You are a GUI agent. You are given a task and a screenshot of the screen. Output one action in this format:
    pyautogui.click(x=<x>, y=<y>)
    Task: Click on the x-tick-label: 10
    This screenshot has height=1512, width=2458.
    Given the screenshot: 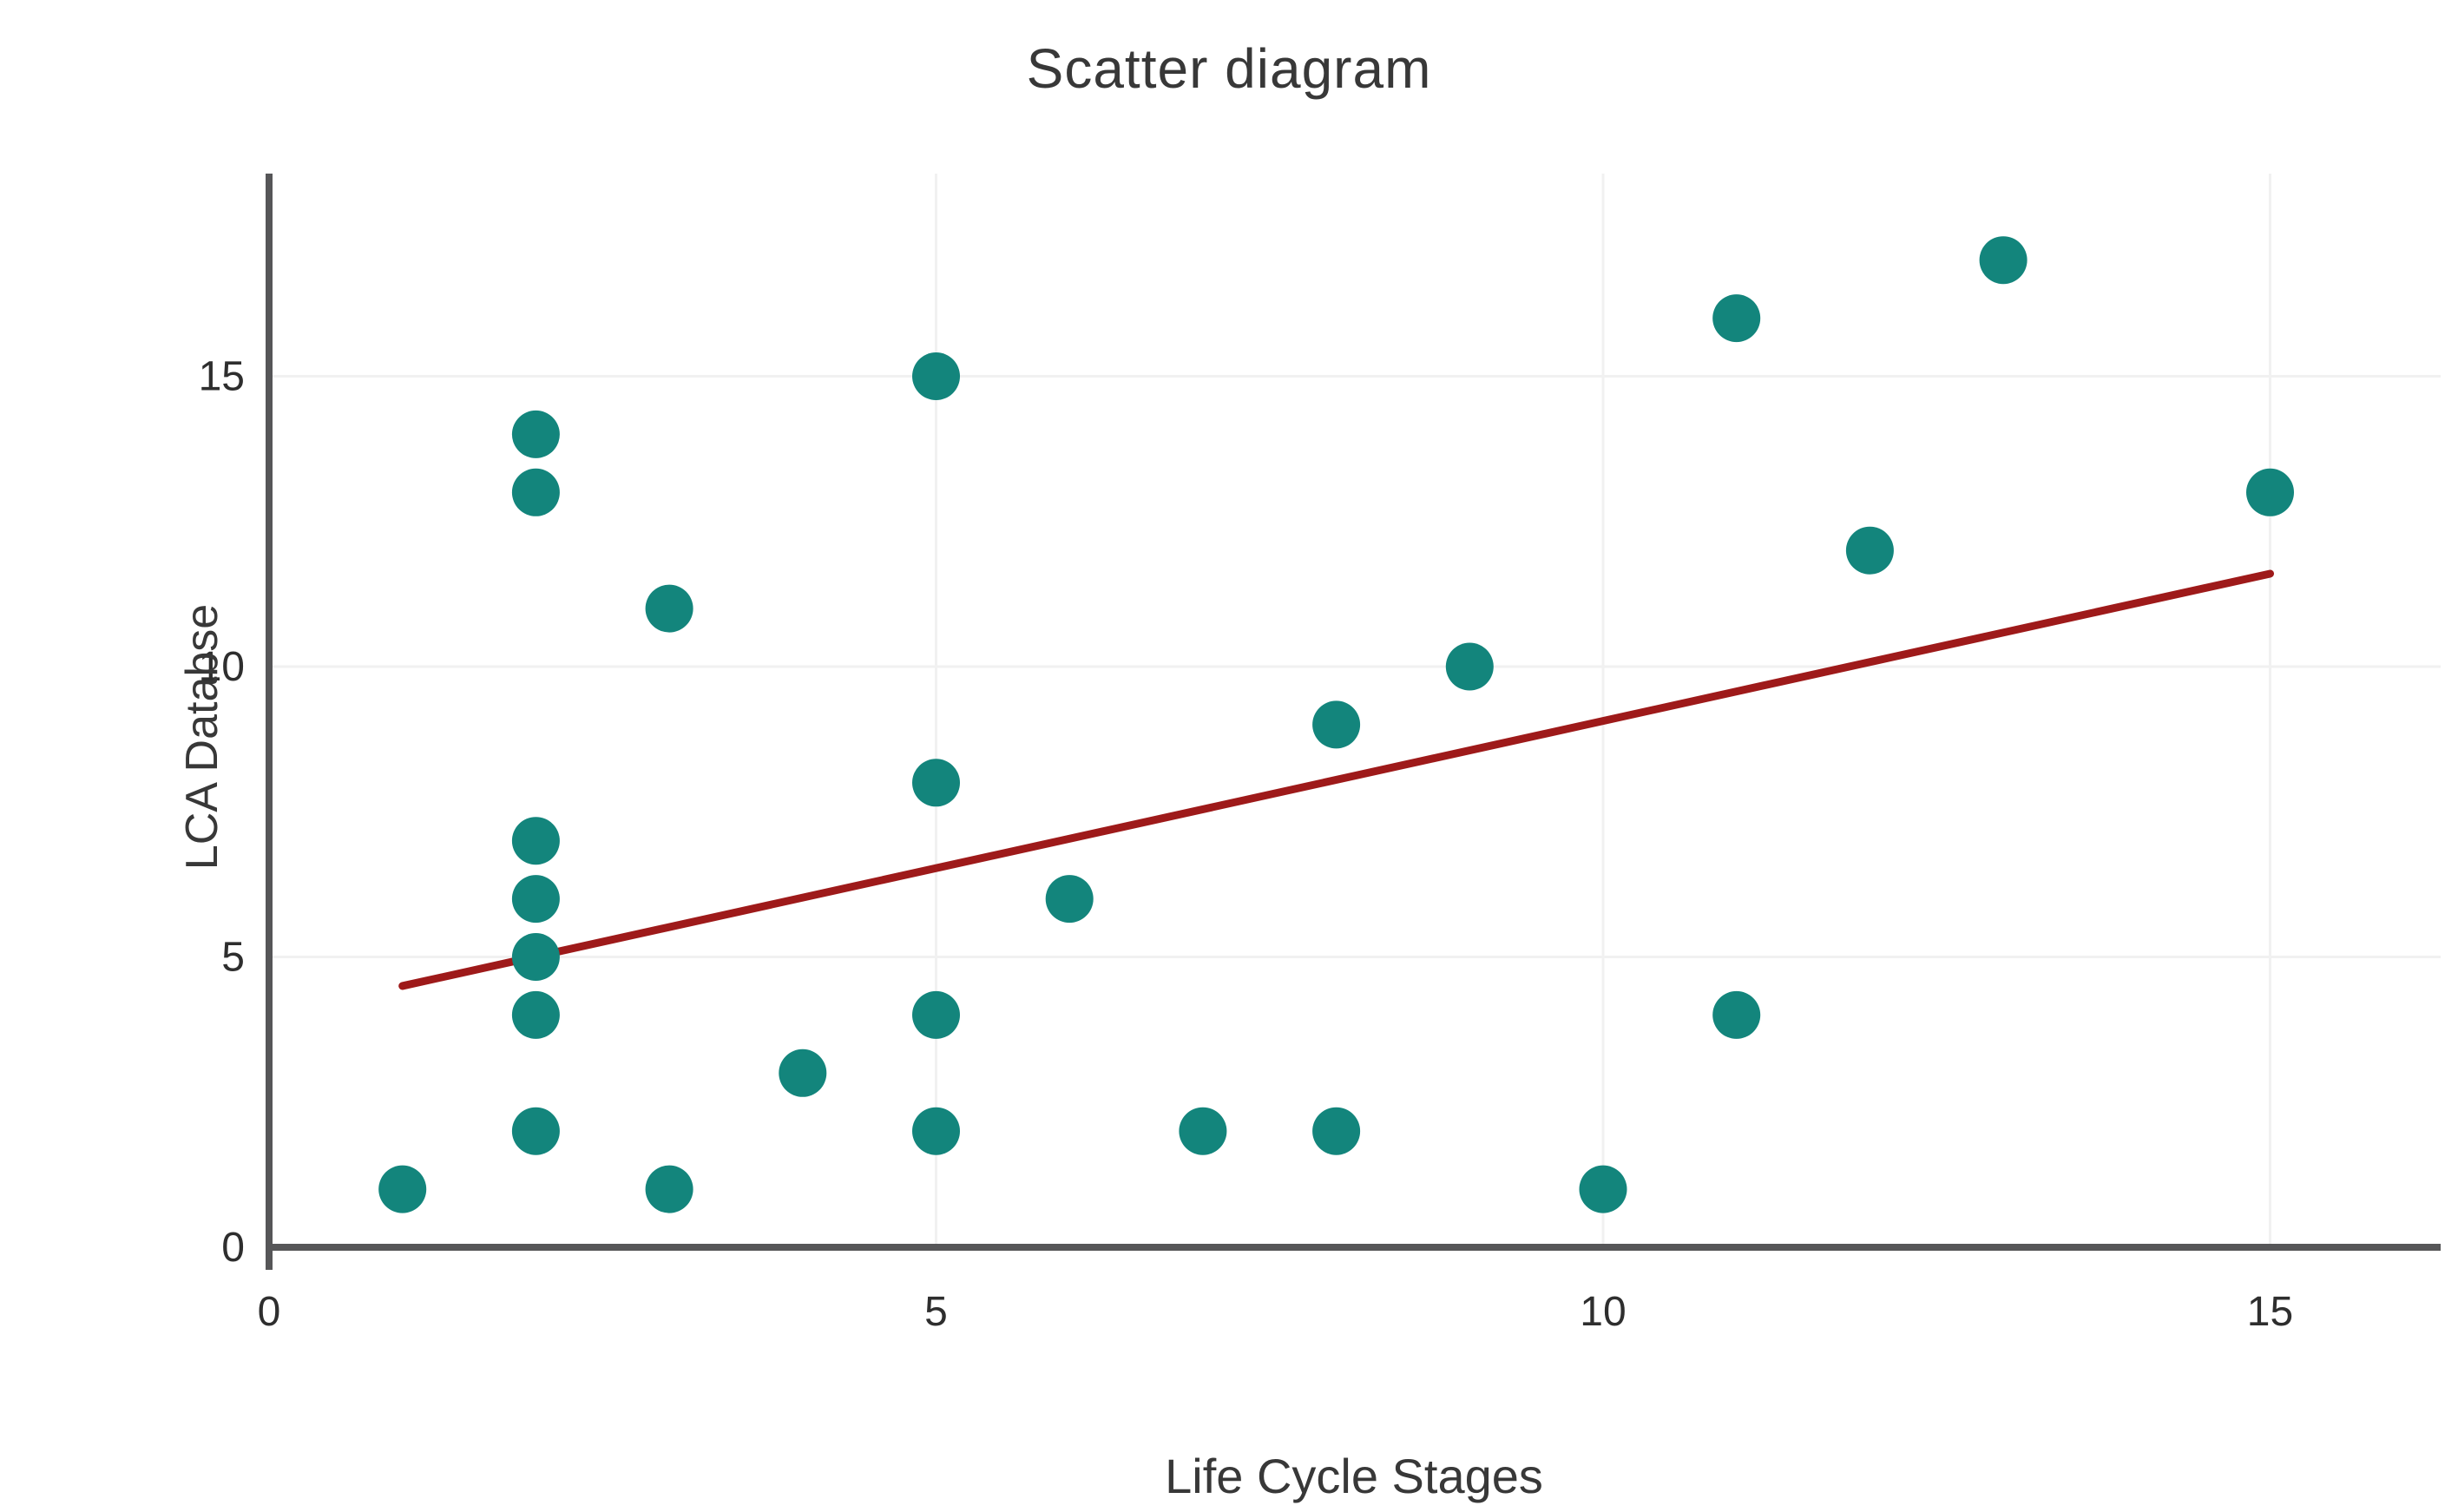 What is the action you would take?
    pyautogui.click(x=1603, y=1312)
    